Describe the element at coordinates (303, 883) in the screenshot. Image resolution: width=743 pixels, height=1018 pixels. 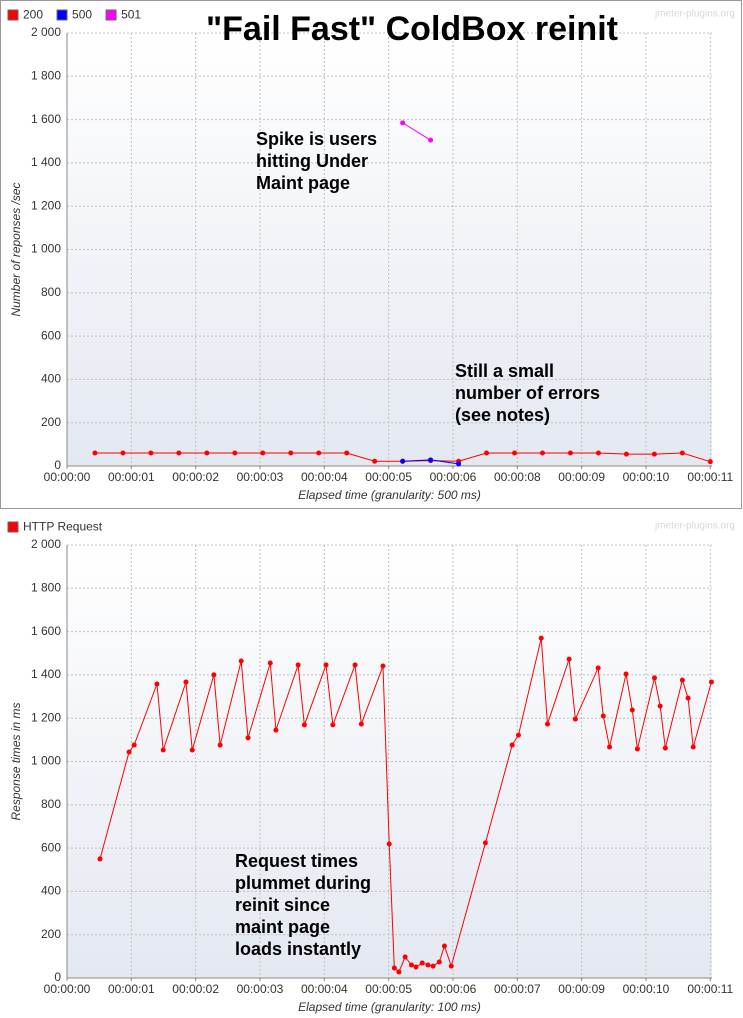
I see `annotation: plummet during` at that location.